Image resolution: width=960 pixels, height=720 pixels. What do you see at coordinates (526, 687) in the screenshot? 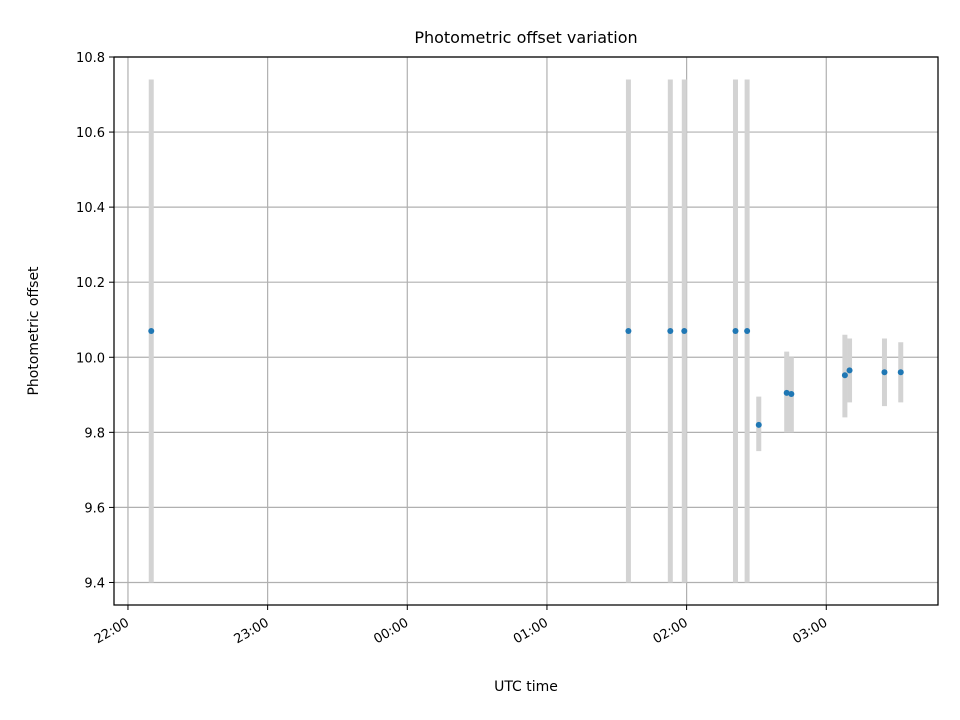
I see `x-axis-label: UTC time` at bounding box center [526, 687].